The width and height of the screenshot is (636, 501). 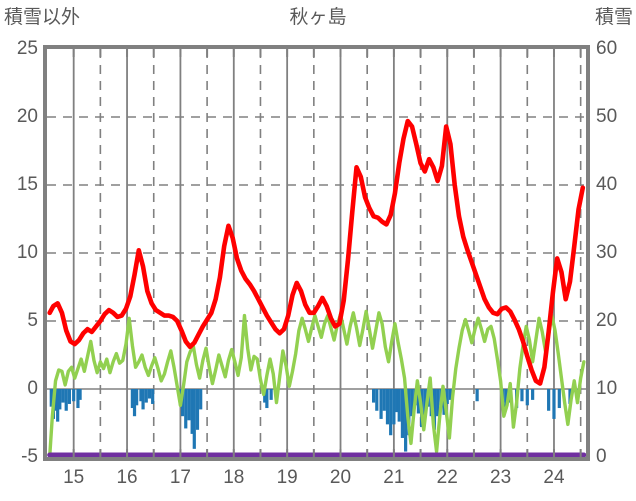 I want to click on left-axis-tick: 15, so click(x=27, y=184).